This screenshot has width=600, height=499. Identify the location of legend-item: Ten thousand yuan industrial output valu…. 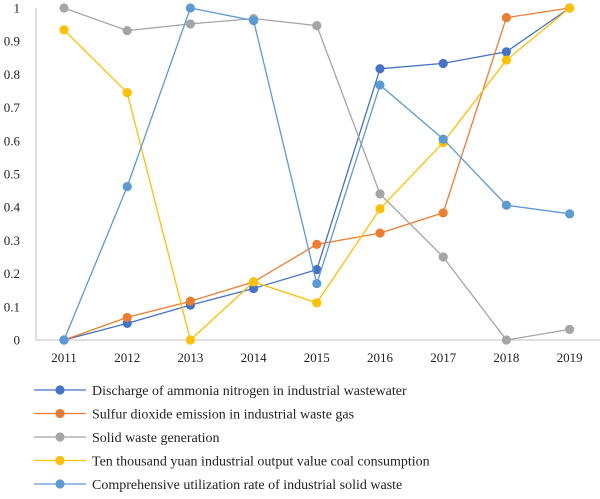
(232, 462).